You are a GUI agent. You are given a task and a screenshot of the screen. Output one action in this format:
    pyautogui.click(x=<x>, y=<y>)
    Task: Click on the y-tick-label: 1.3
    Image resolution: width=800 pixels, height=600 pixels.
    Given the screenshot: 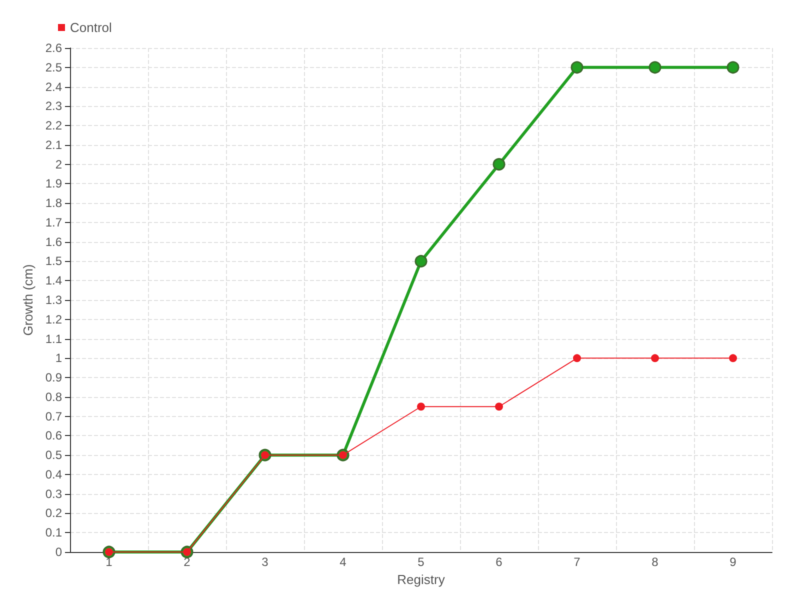 What is the action you would take?
    pyautogui.click(x=53, y=300)
    